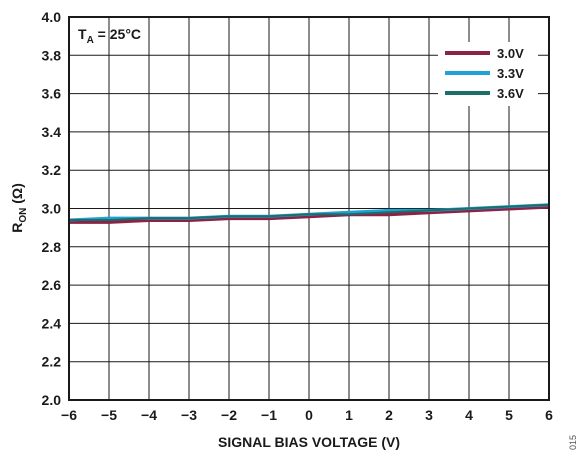 This screenshot has width=581, height=456. What do you see at coordinates (52, 17) in the screenshot?
I see `y-tick-label: 4.0` at bounding box center [52, 17].